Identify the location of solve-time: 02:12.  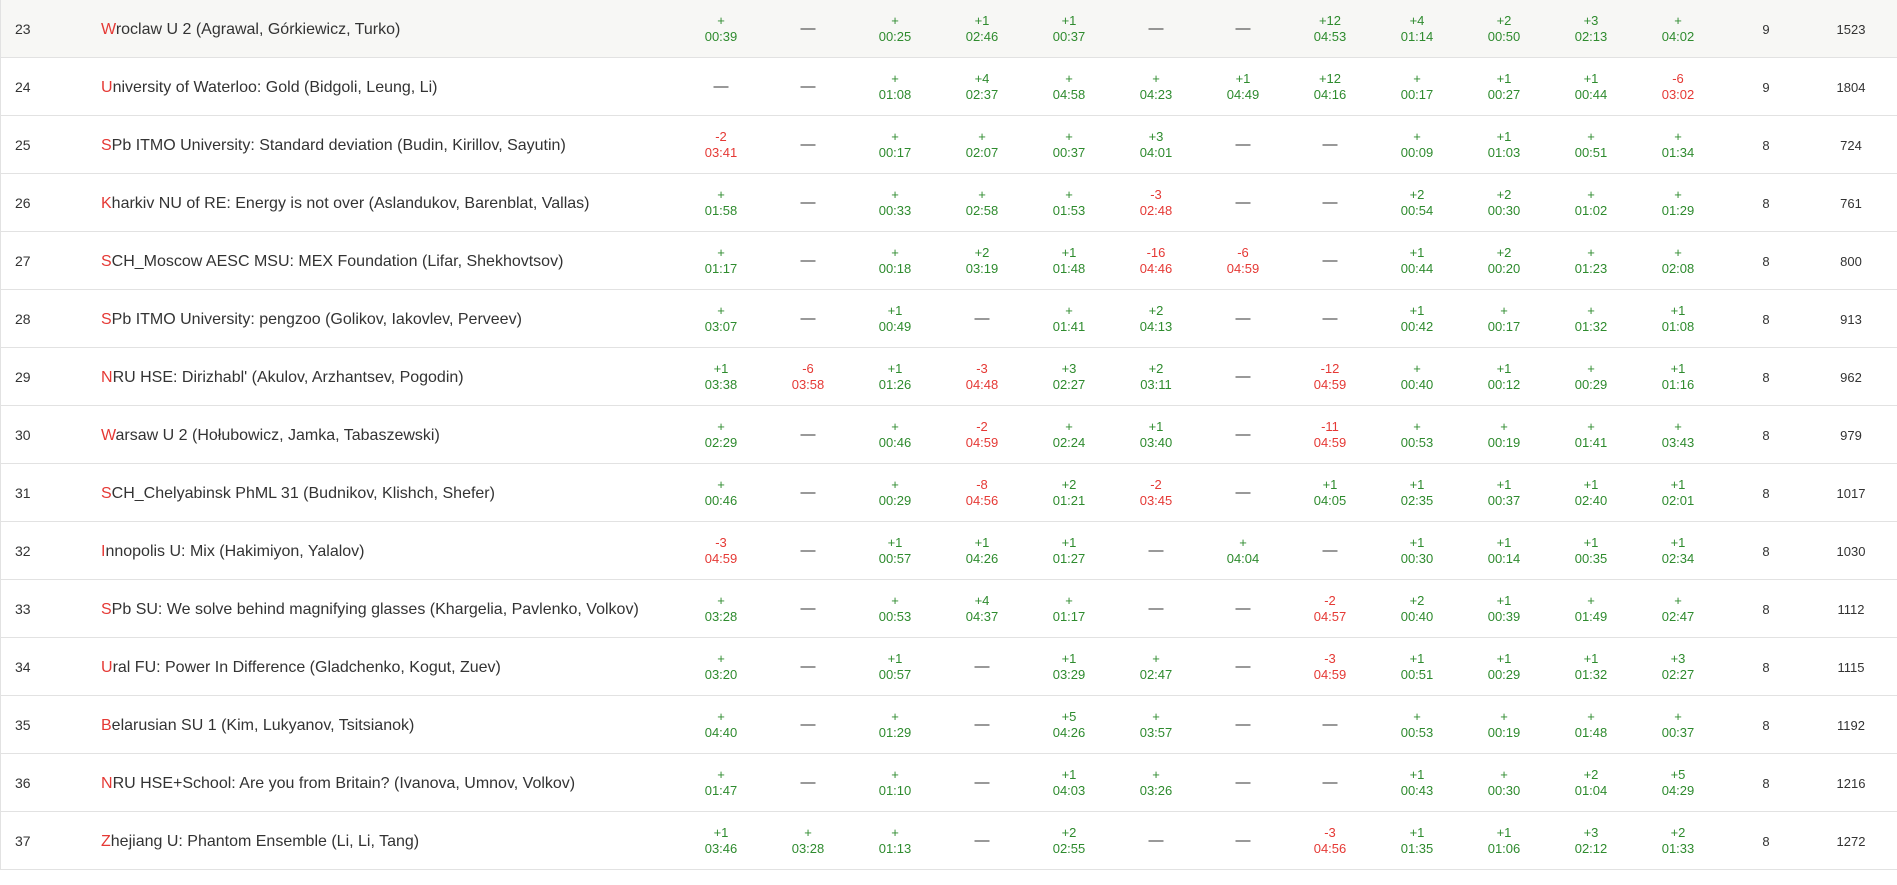
(1591, 848).